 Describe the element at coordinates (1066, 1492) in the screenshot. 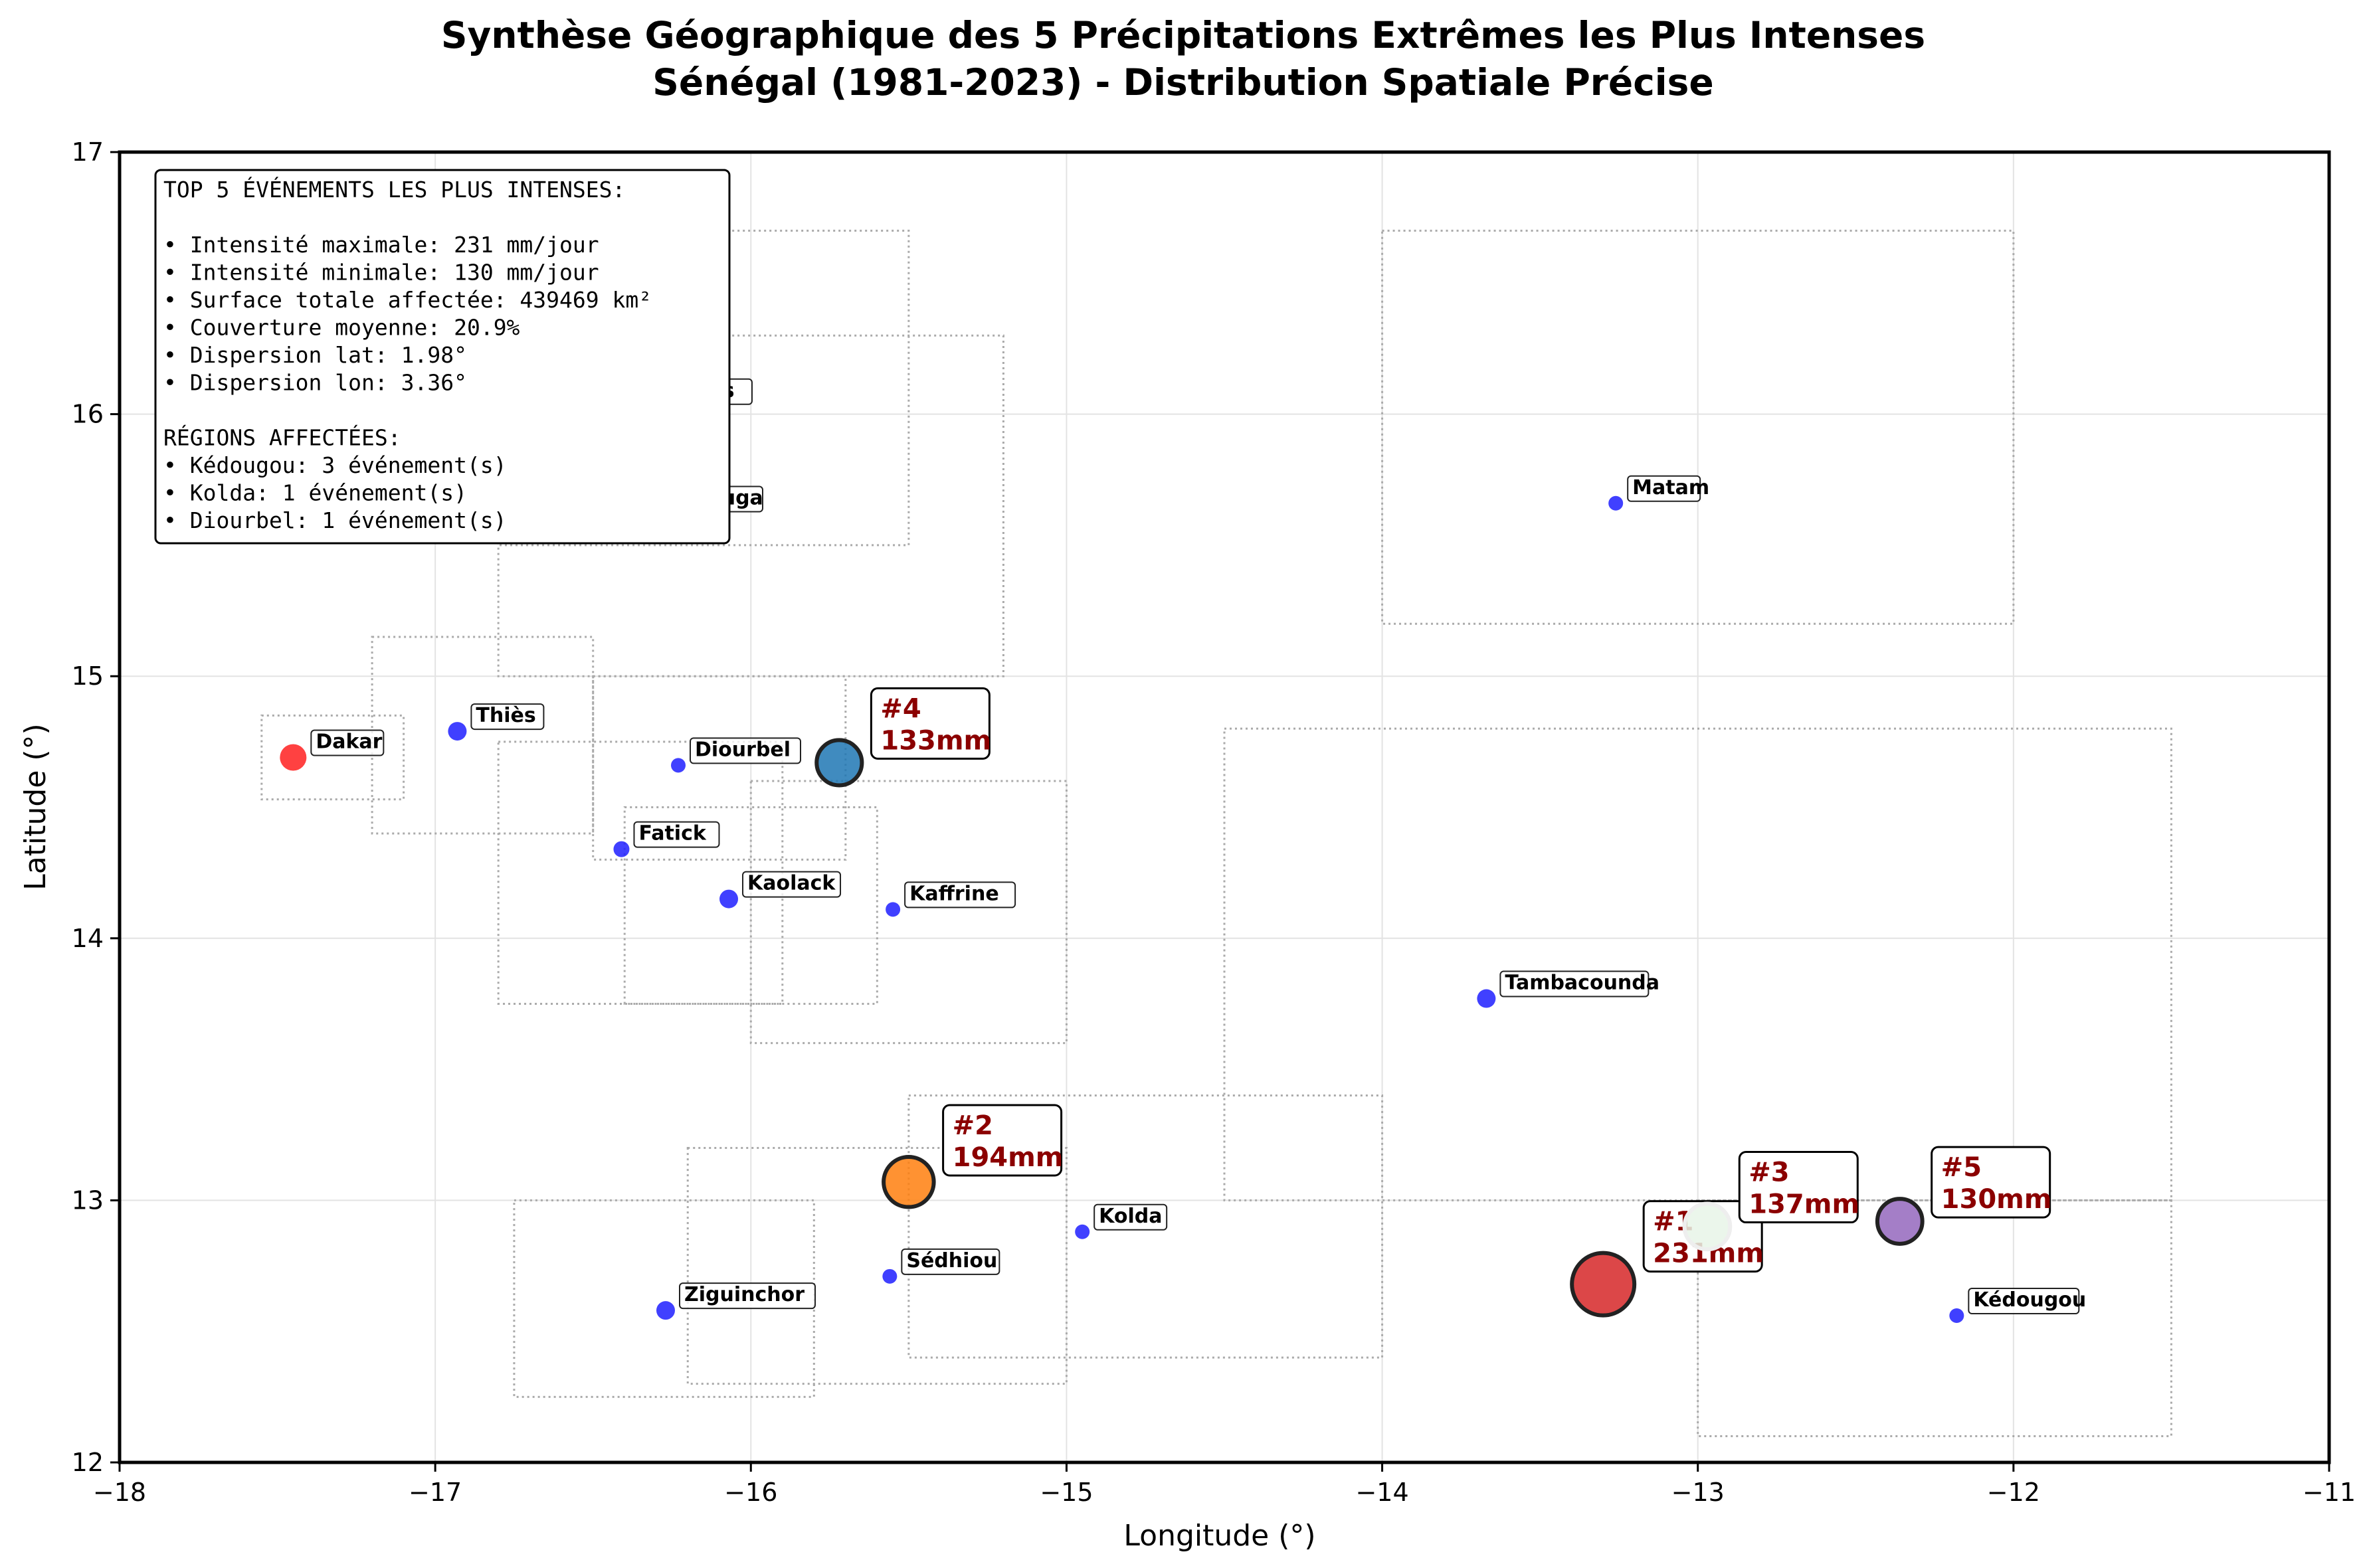

I see `x-tick-label-3: −15` at that location.